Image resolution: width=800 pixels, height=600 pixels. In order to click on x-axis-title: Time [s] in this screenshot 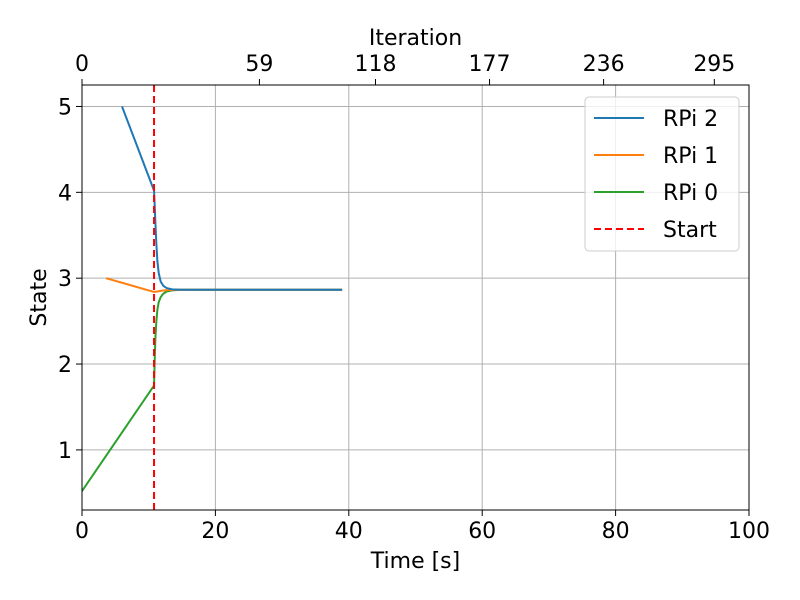, I will do `click(415, 561)`.